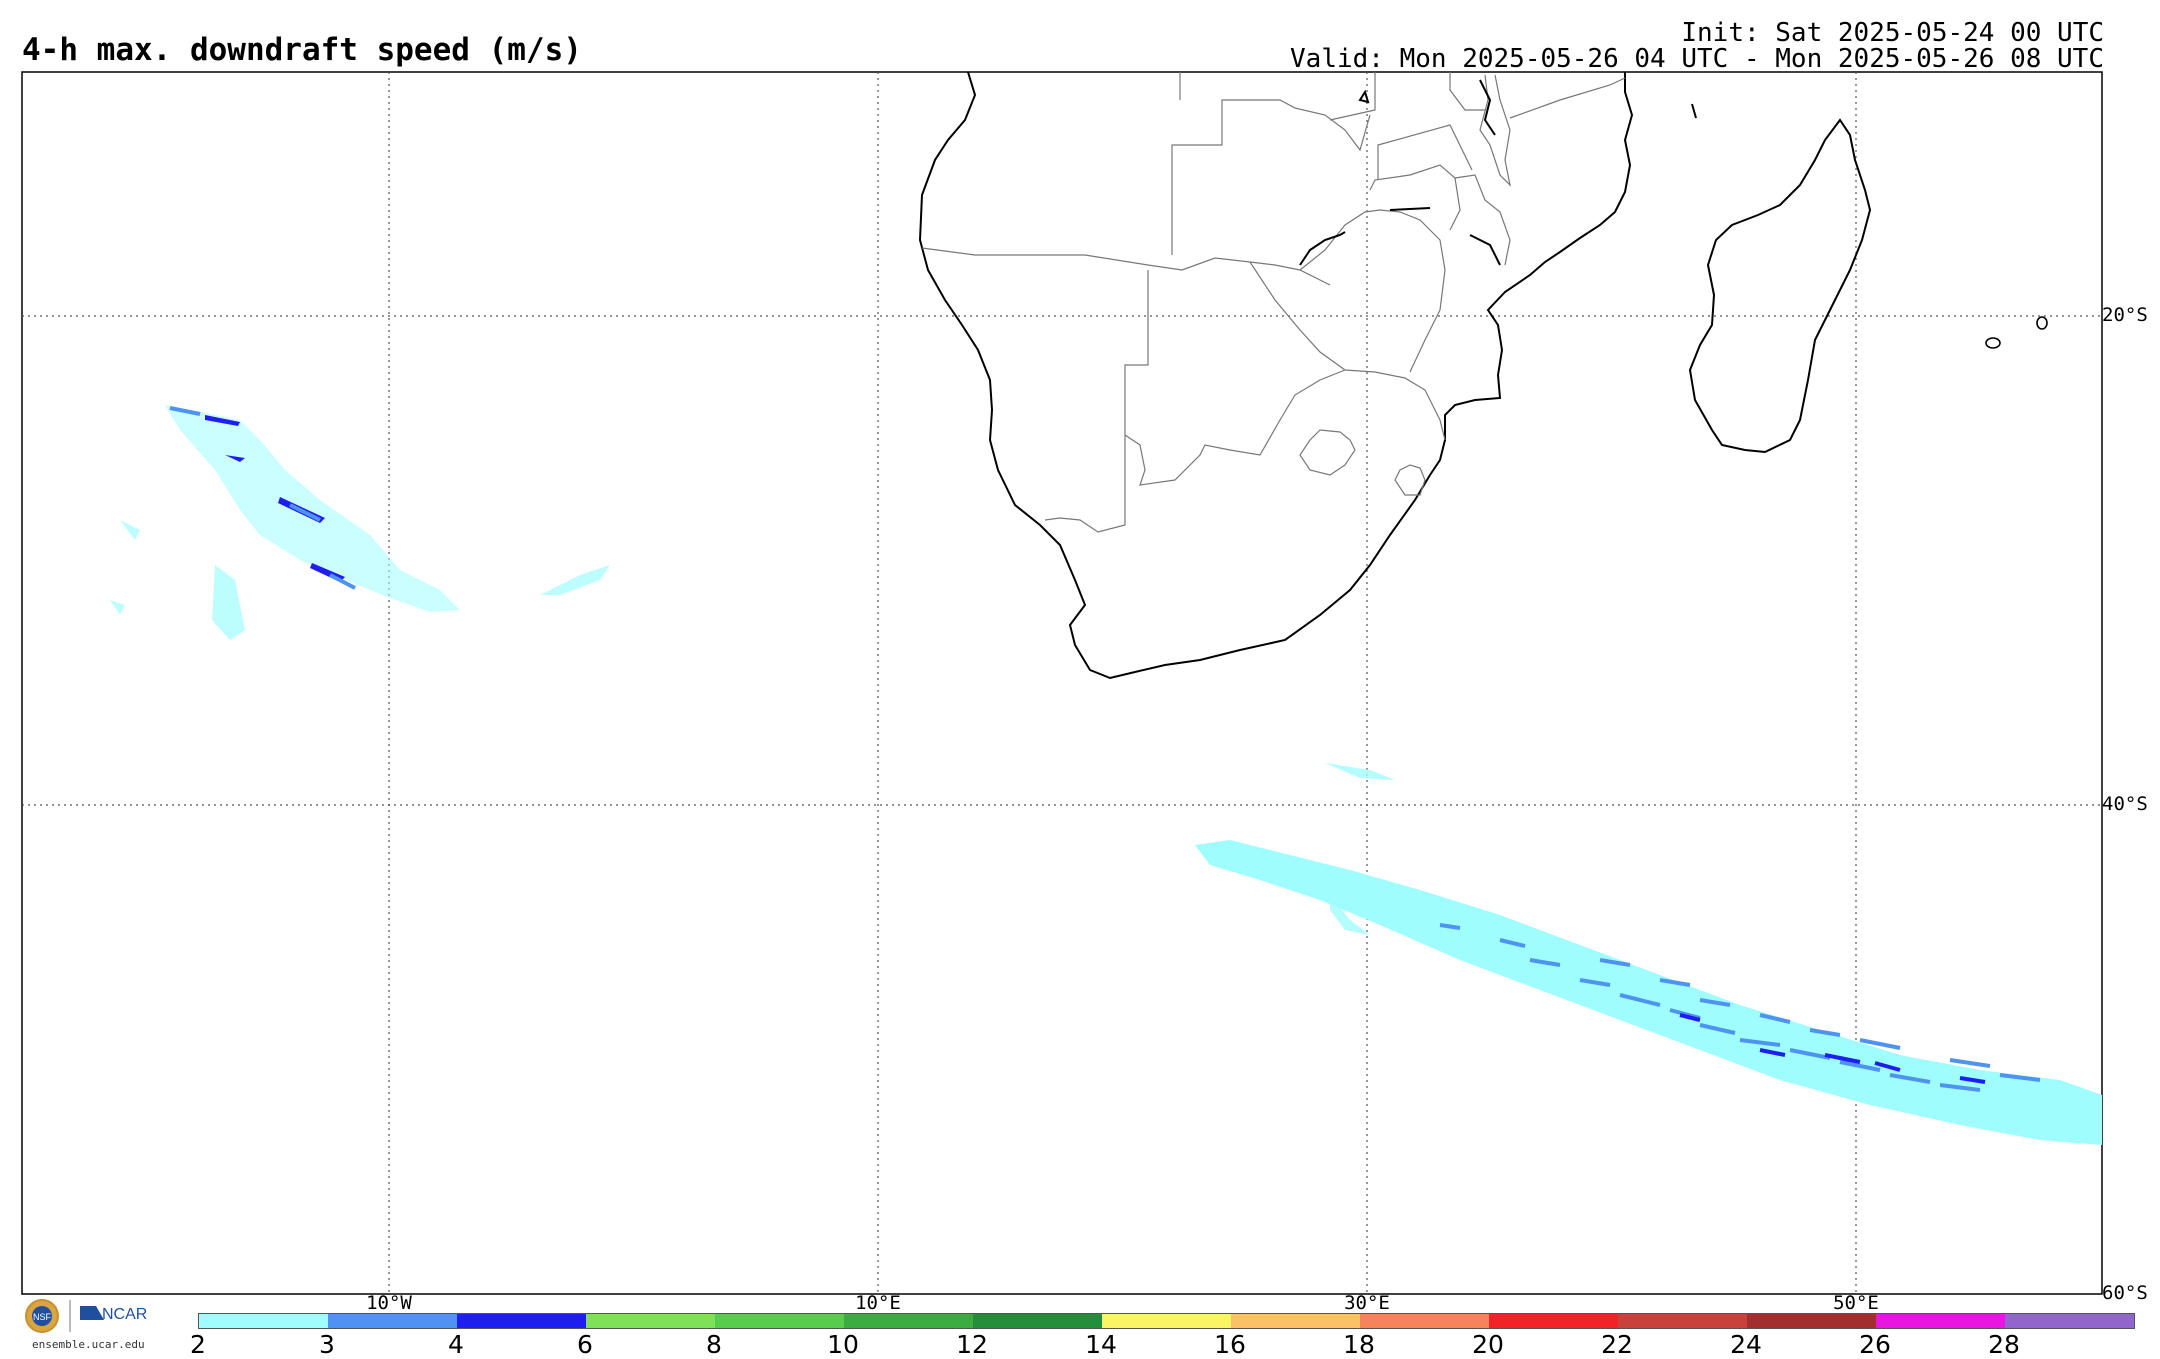 The width and height of the screenshot is (2160, 1359). Describe the element at coordinates (1617, 1344) in the screenshot. I see `colorbar-tick-label: 22` at that location.